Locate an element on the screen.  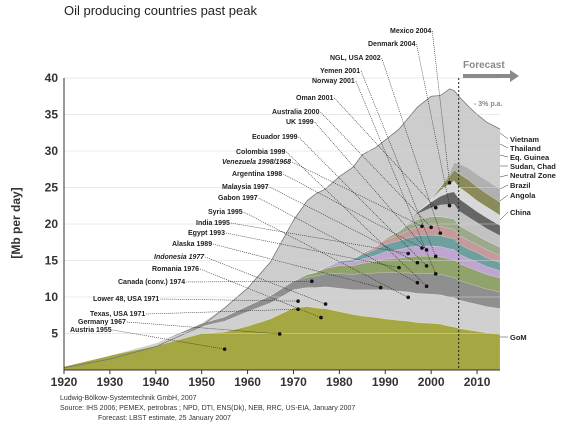
x-tick-1930: 1930 is located at coordinates (110, 382).